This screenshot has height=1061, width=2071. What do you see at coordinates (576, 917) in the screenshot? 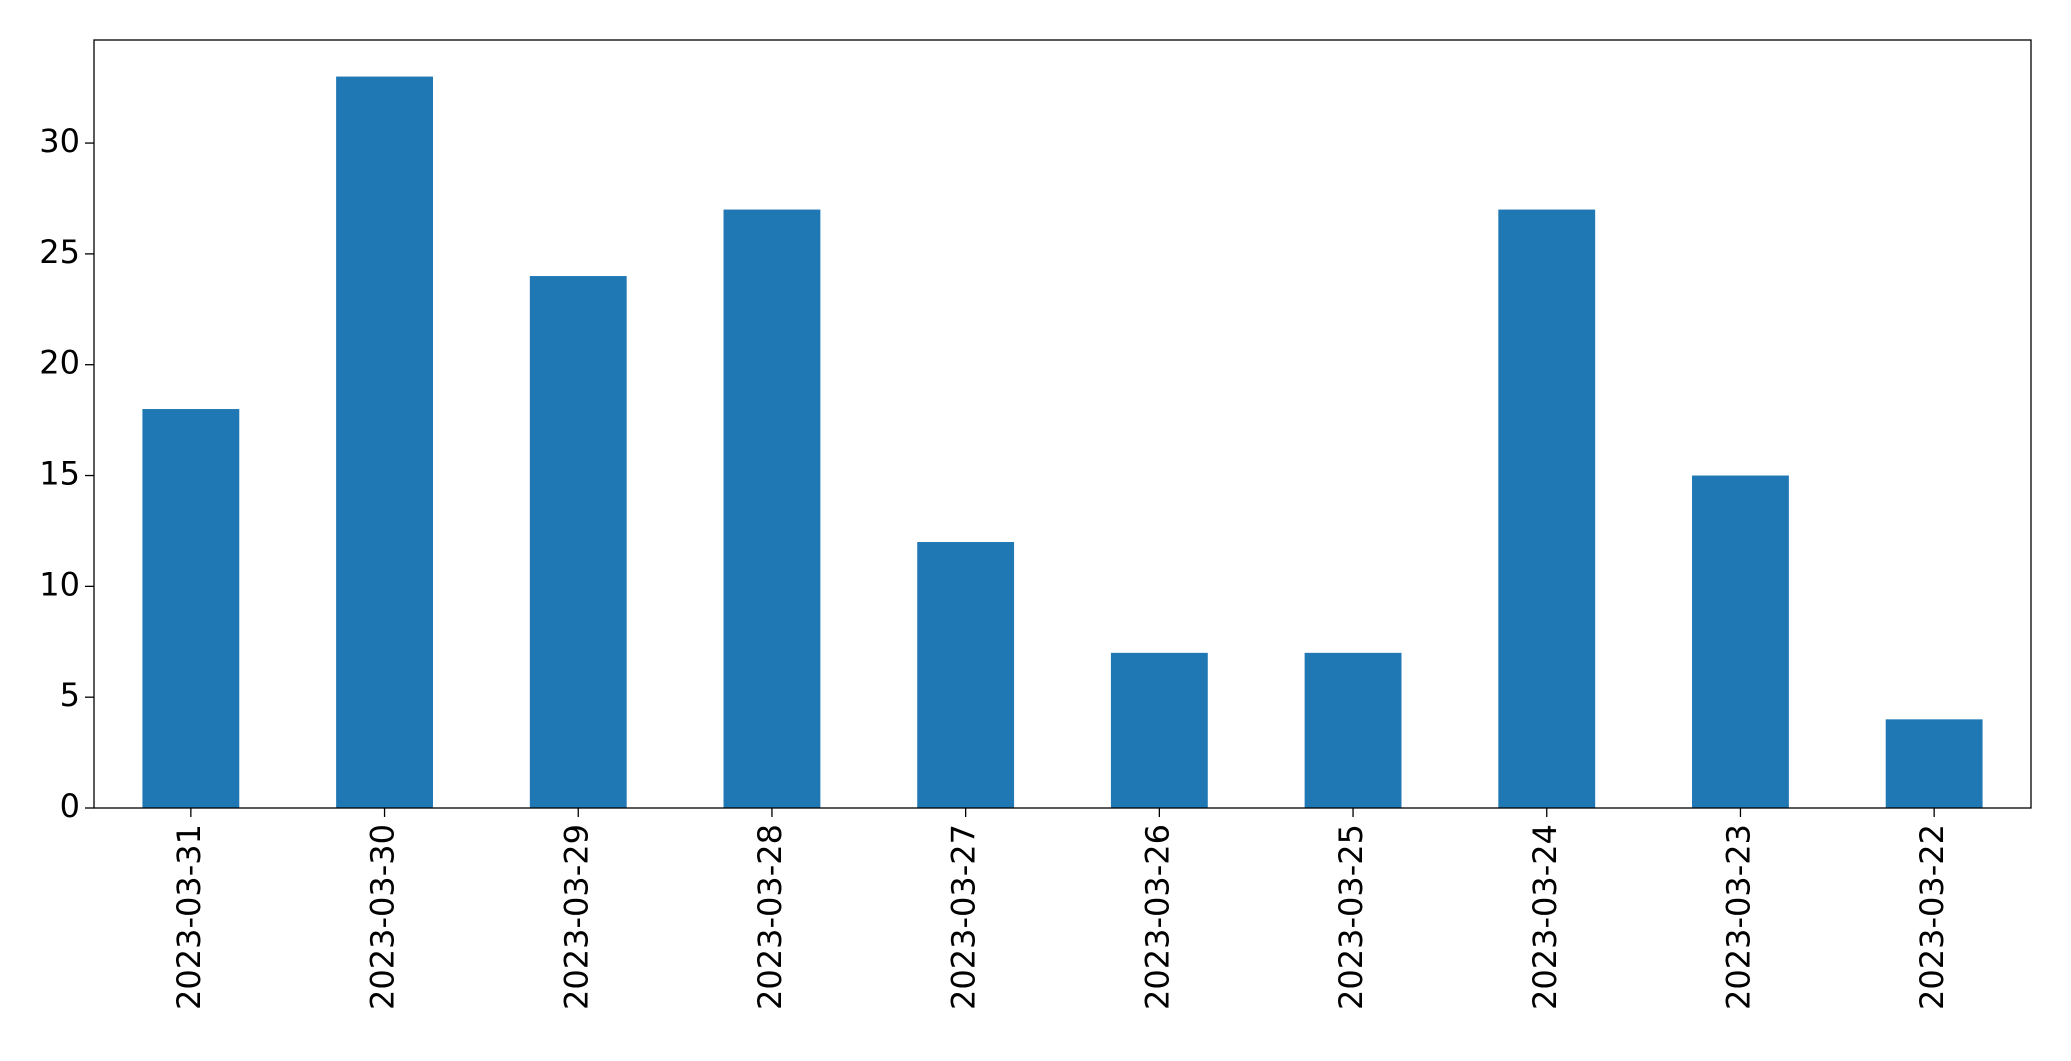
I see `x-tick-label: 2023-03-29` at bounding box center [576, 917].